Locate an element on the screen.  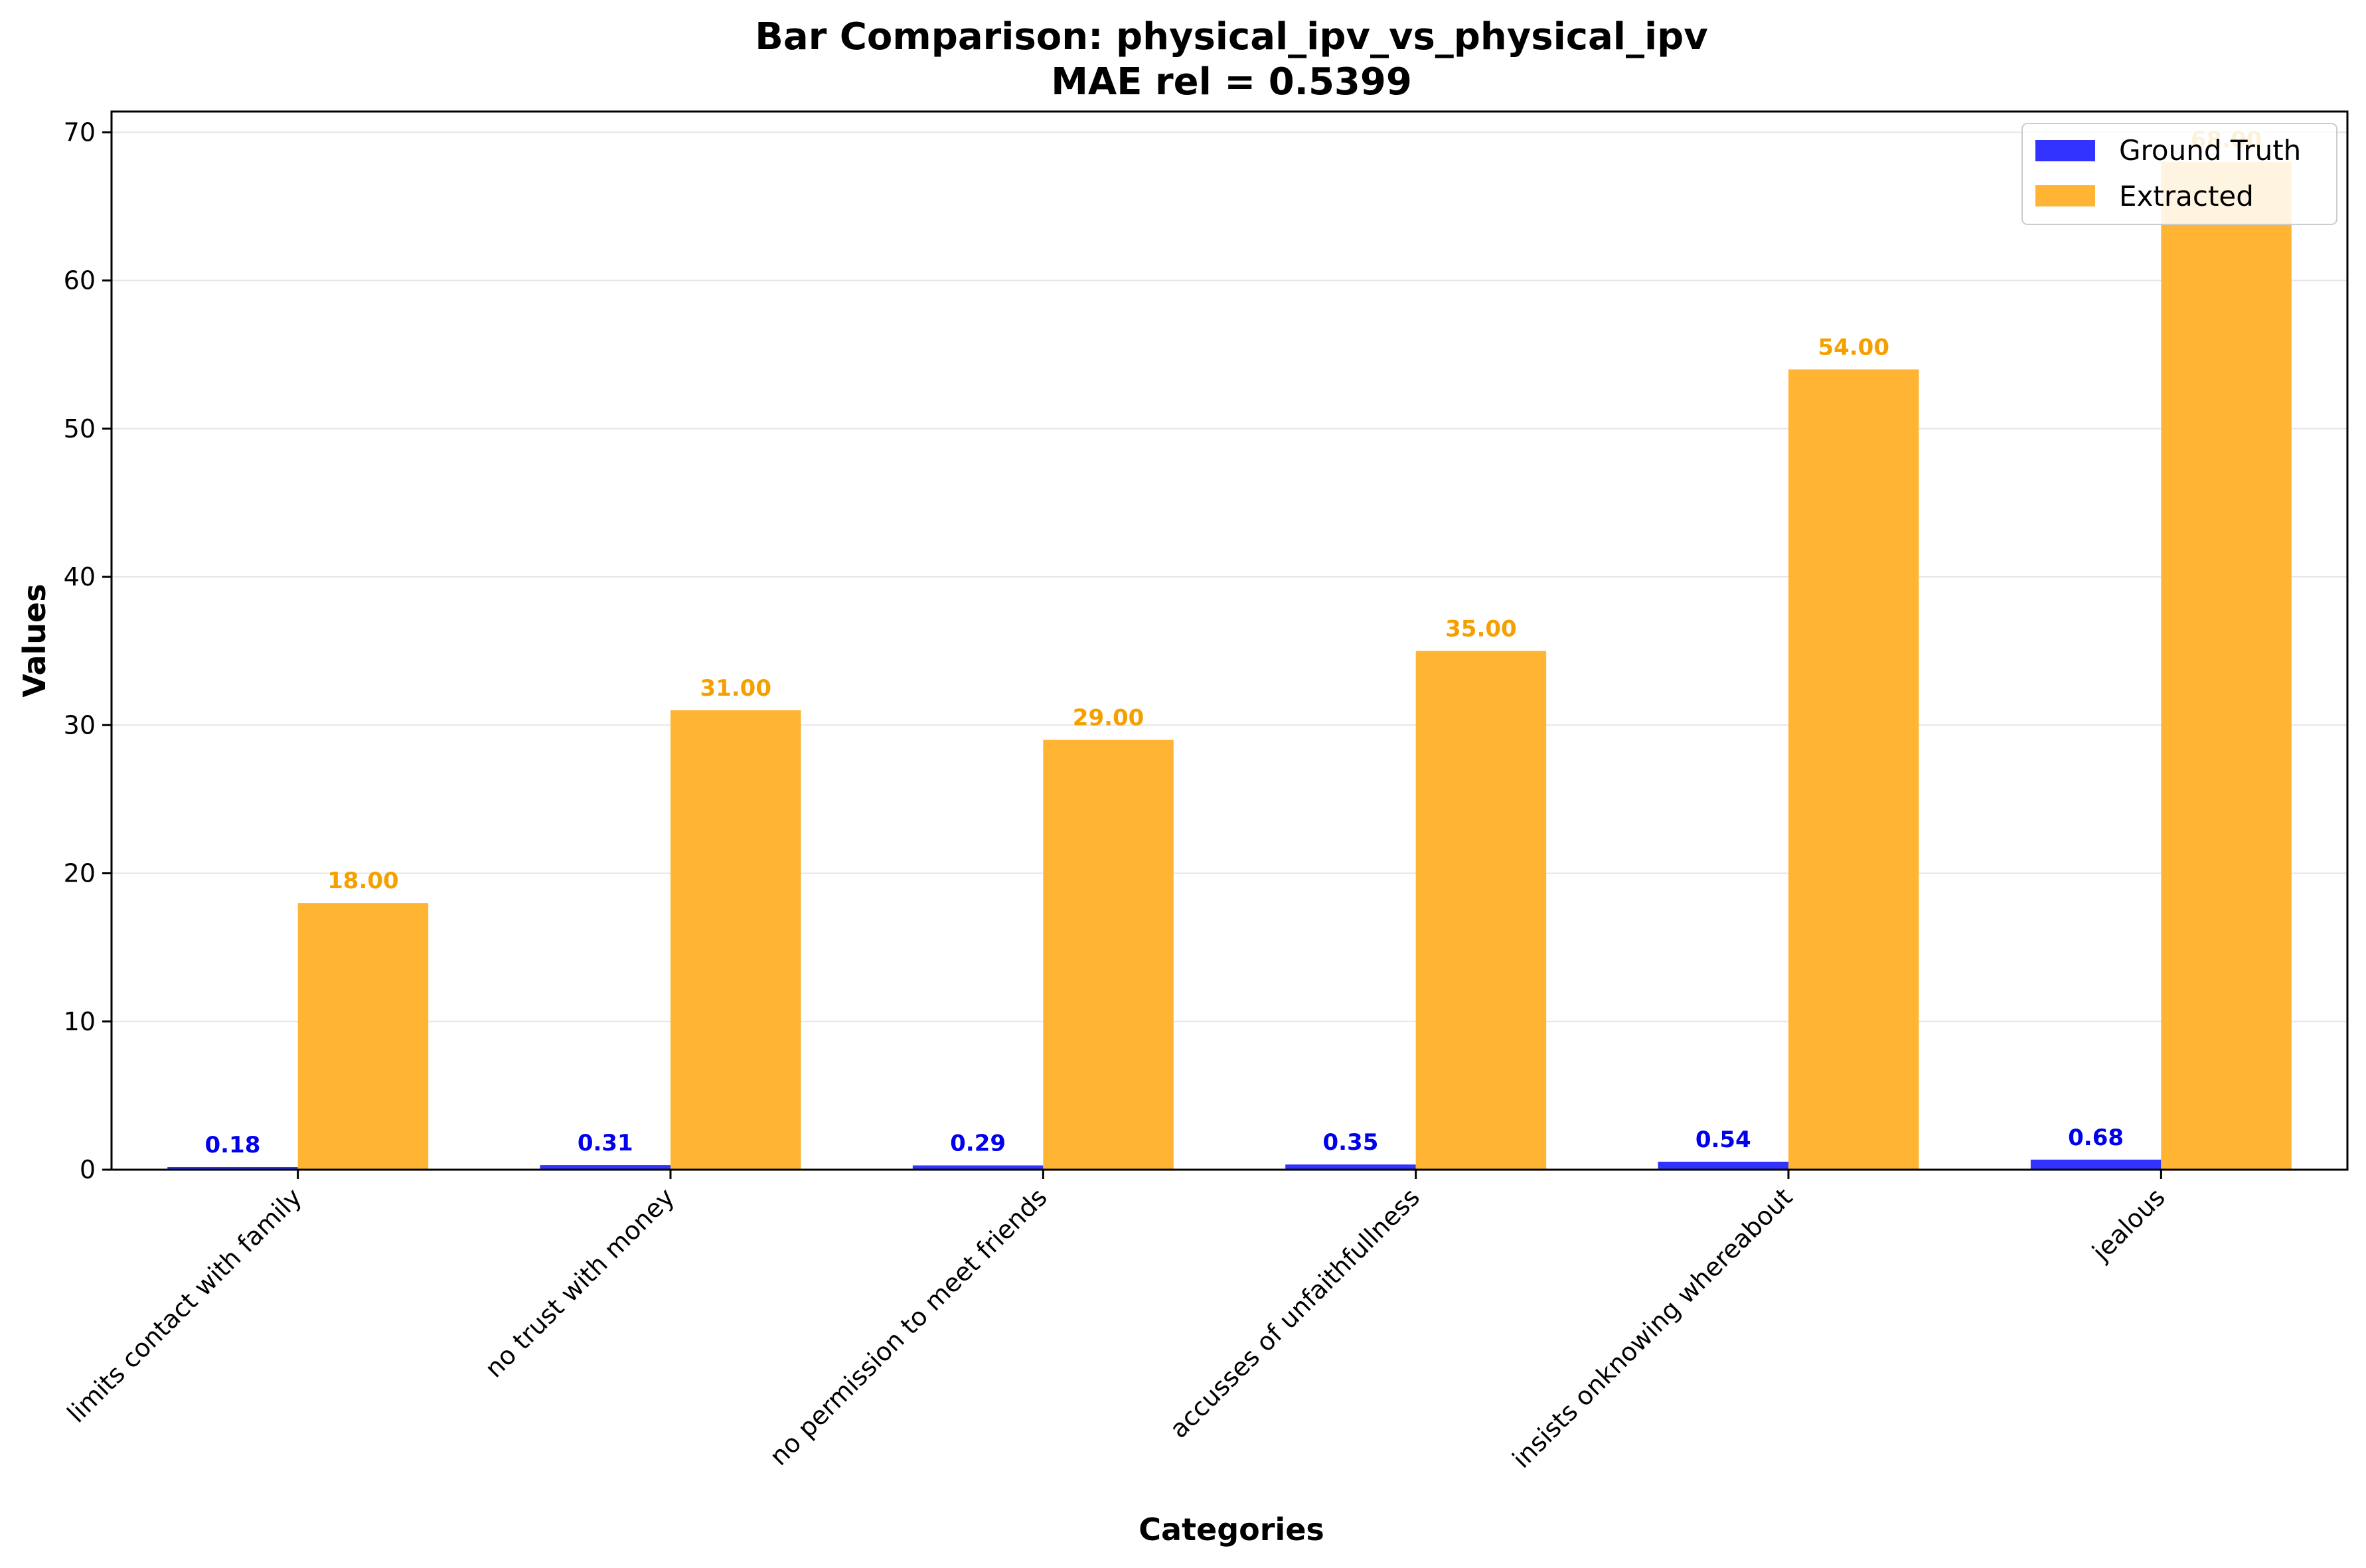
legend-label-ground-truth: Ground Truth is located at coordinates (2210, 151).